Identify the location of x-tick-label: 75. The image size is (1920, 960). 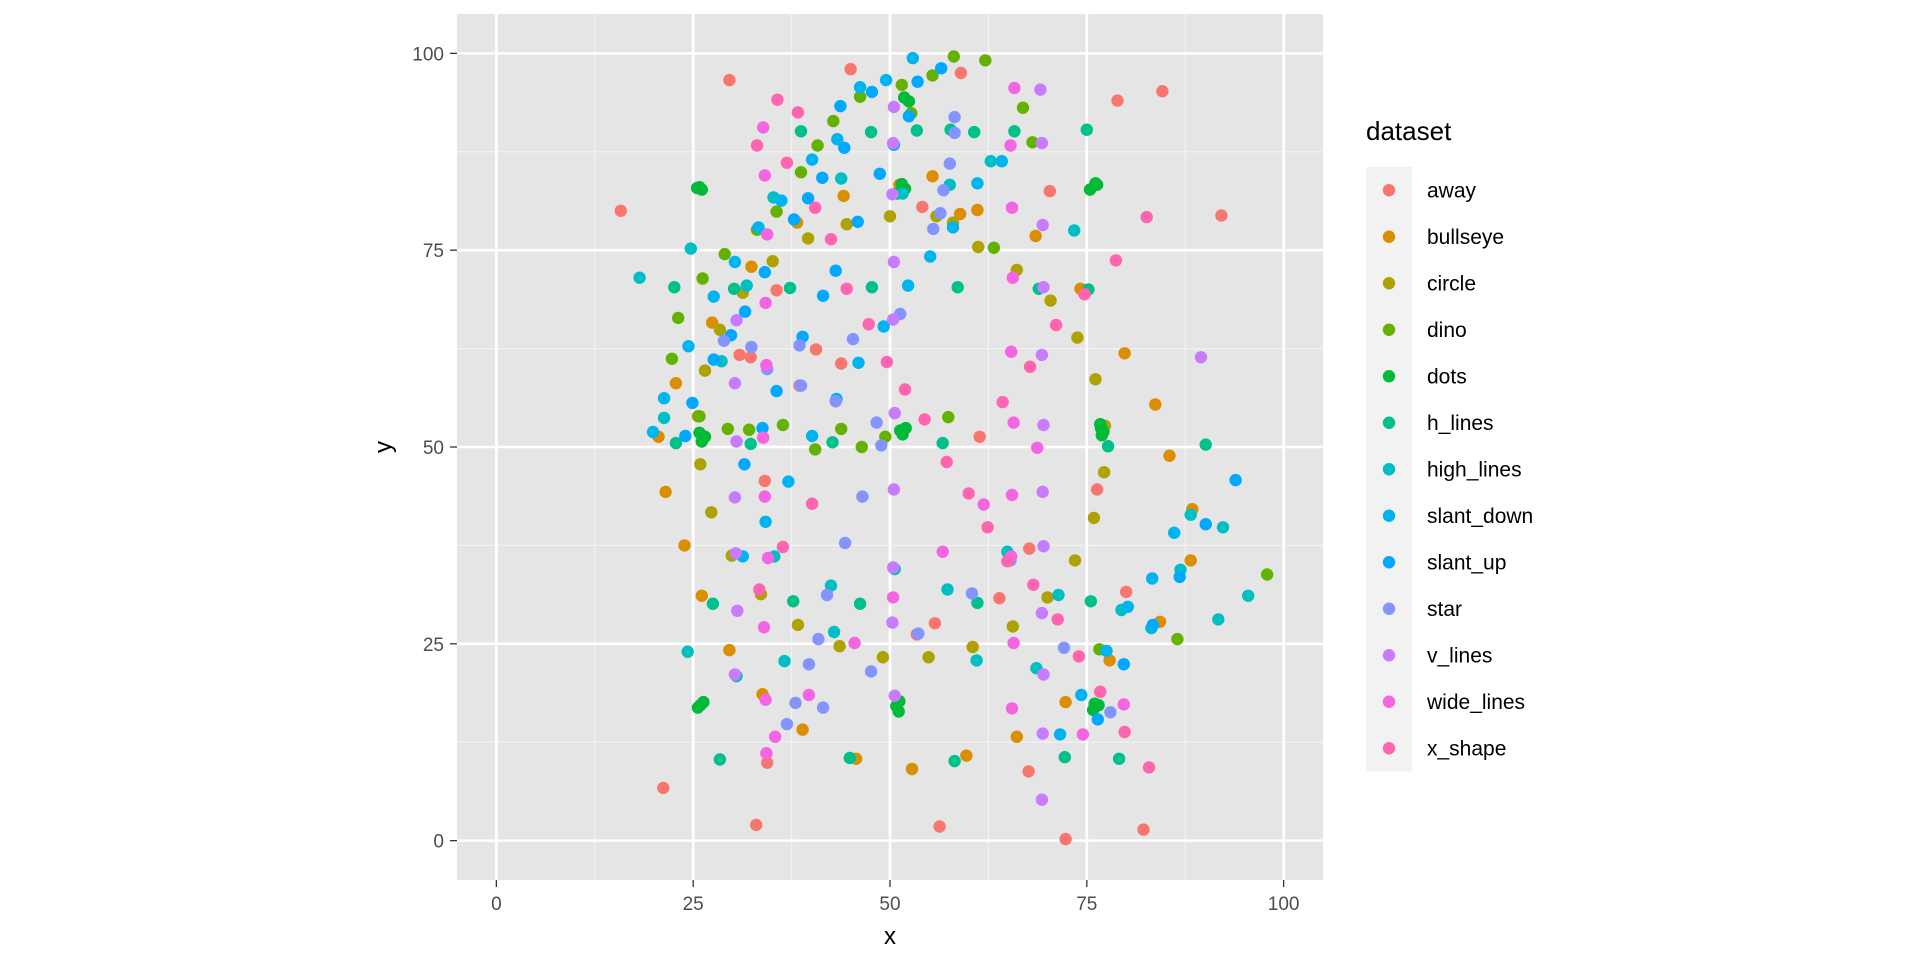
(1086, 904).